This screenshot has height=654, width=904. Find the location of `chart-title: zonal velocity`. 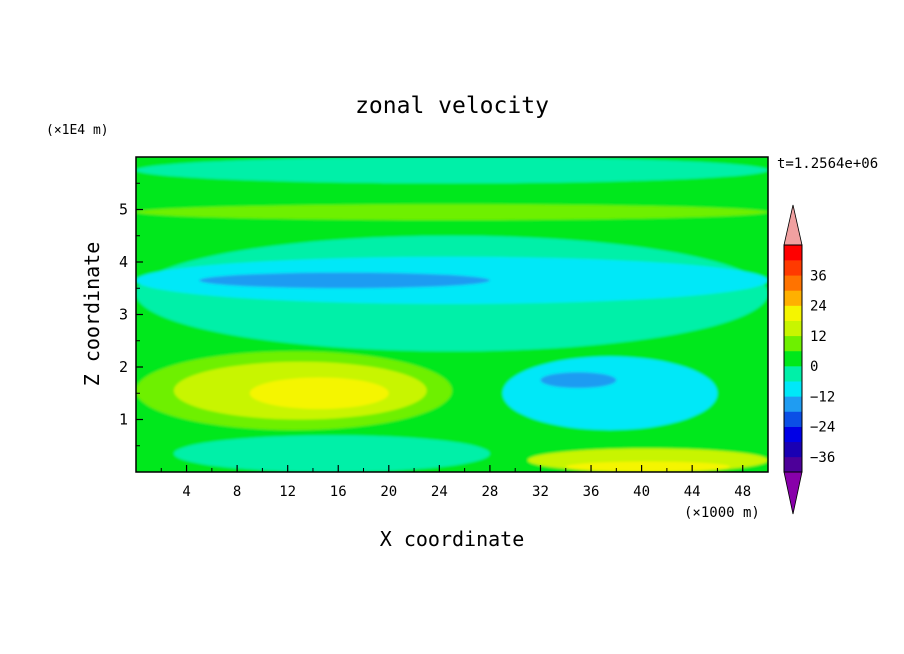

chart-title: zonal velocity is located at coordinates (452, 106).